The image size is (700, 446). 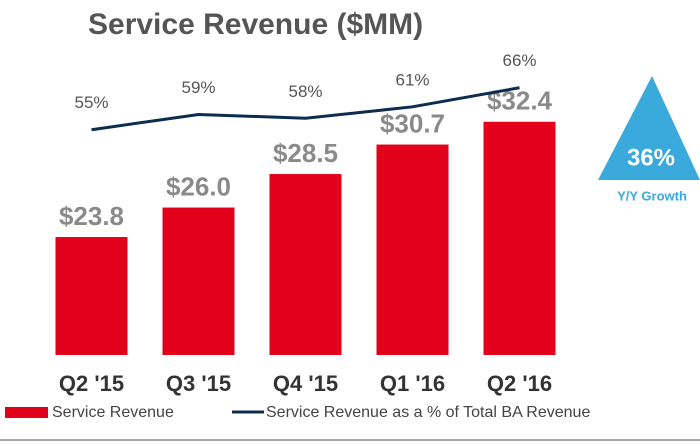 I want to click on x-tick-label: Q1 '16, so click(x=412, y=383).